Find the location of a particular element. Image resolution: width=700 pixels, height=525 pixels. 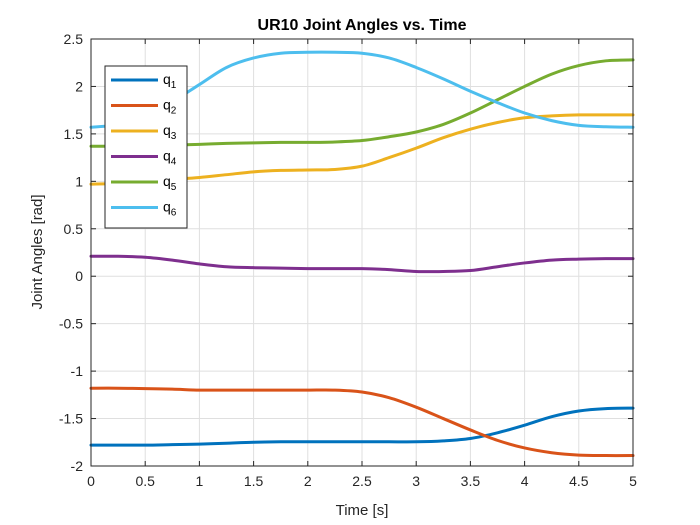

y-tick-label: 1.5 is located at coordinates (74, 134).